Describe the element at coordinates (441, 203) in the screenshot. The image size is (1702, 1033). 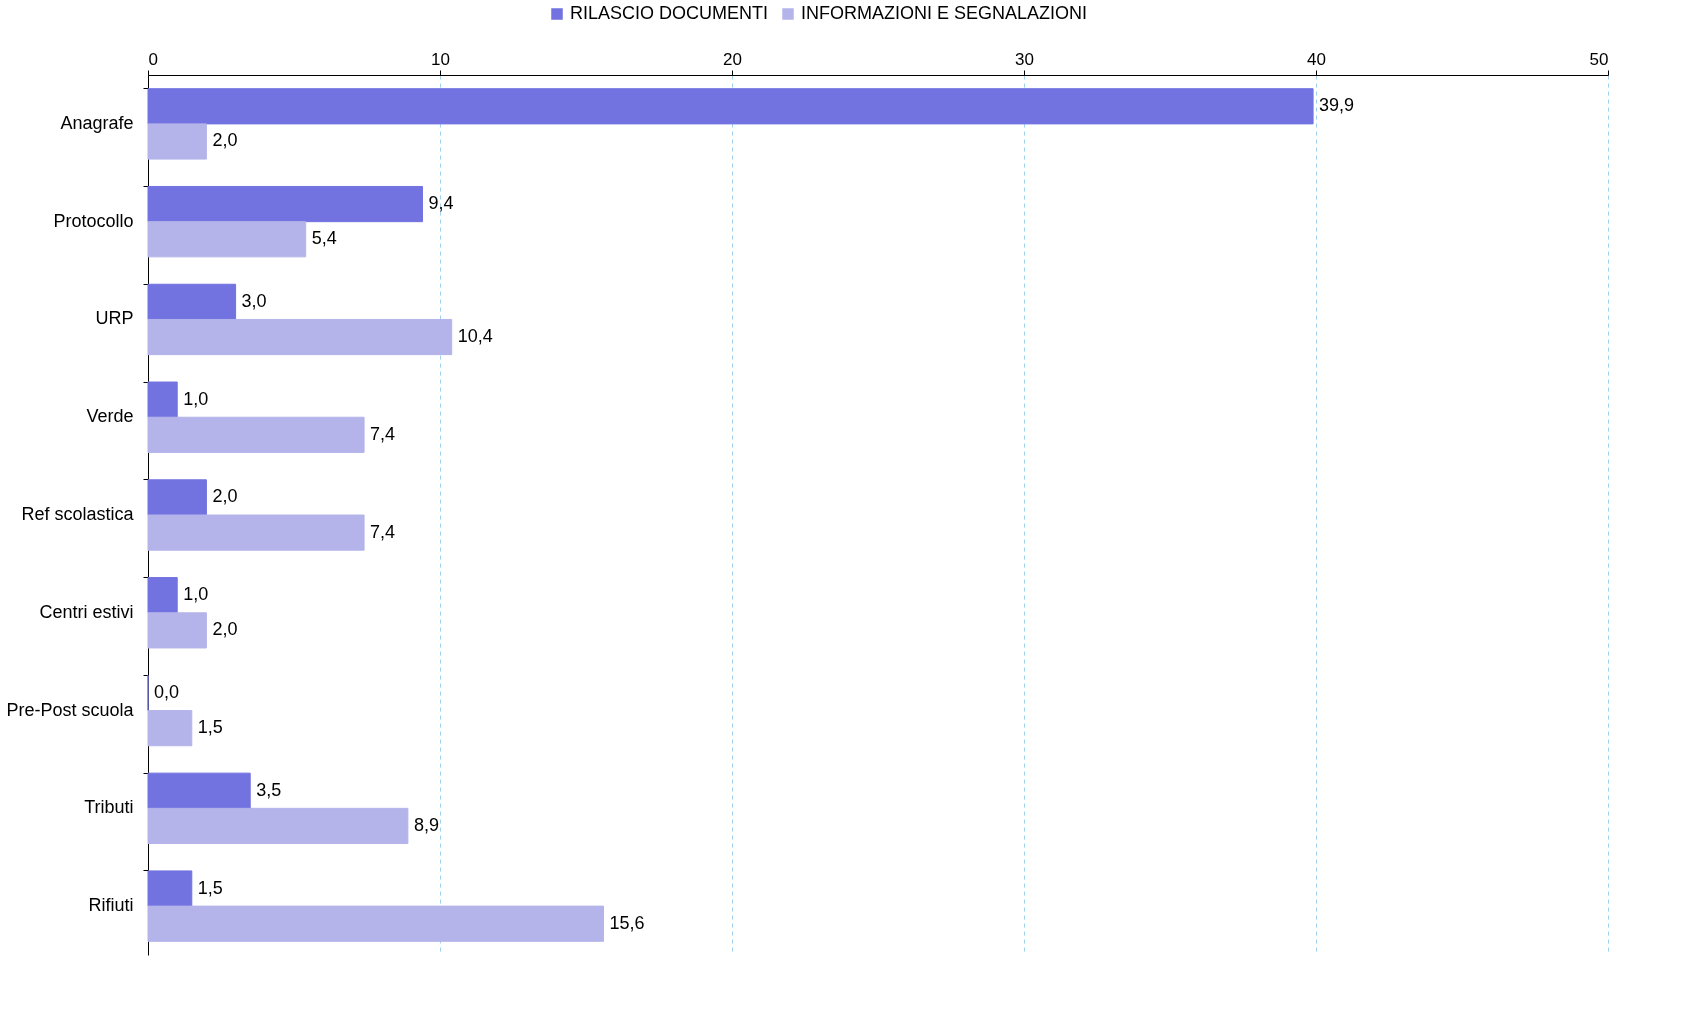
I see `data-label: 9,4` at that location.